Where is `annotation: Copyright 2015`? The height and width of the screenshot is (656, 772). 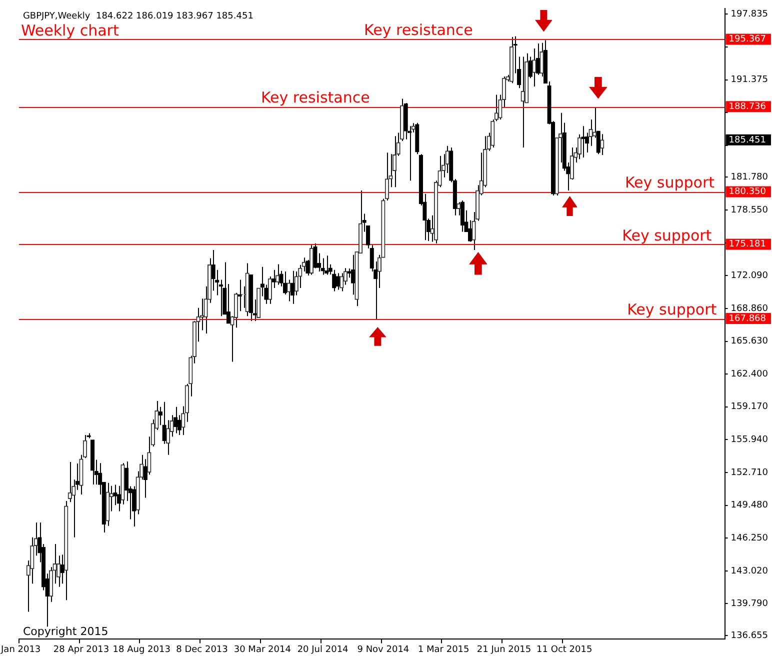 annotation: Copyright 2015 is located at coordinates (65, 631).